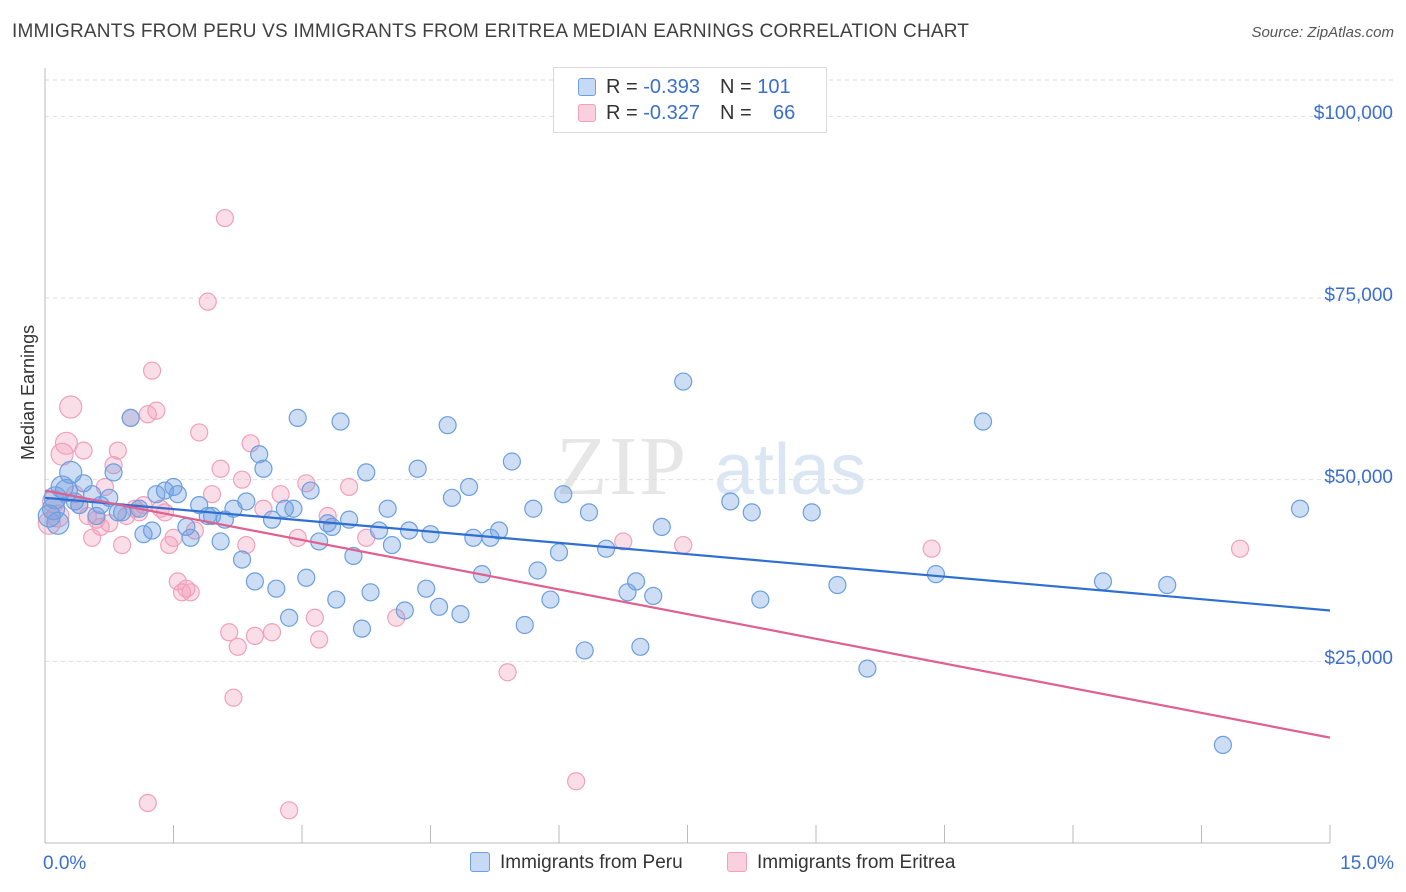 This screenshot has height=892, width=1406. What do you see at coordinates (622, 466) in the screenshot?
I see `watermark-zip: ZIP` at bounding box center [622, 466].